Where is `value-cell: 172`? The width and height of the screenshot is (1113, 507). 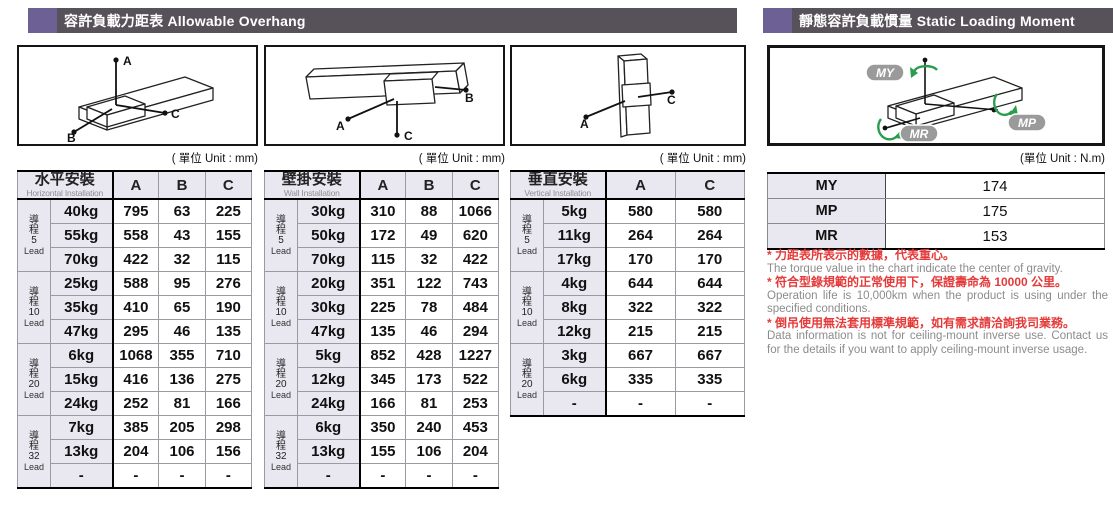 value-cell: 172 is located at coordinates (383, 235).